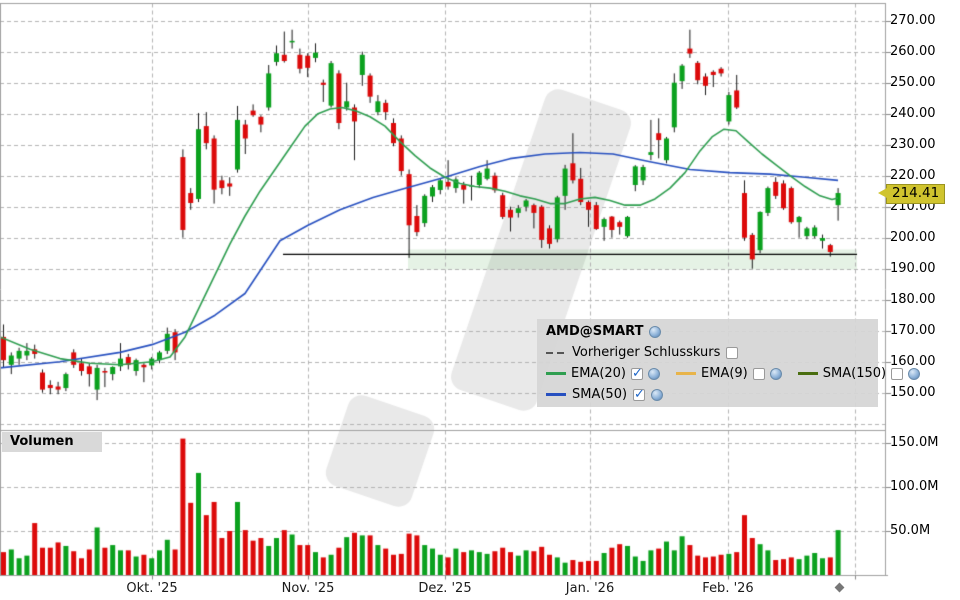  Describe the element at coordinates (590, 588) in the screenshot. I see `month-label: Jan. '26` at that location.